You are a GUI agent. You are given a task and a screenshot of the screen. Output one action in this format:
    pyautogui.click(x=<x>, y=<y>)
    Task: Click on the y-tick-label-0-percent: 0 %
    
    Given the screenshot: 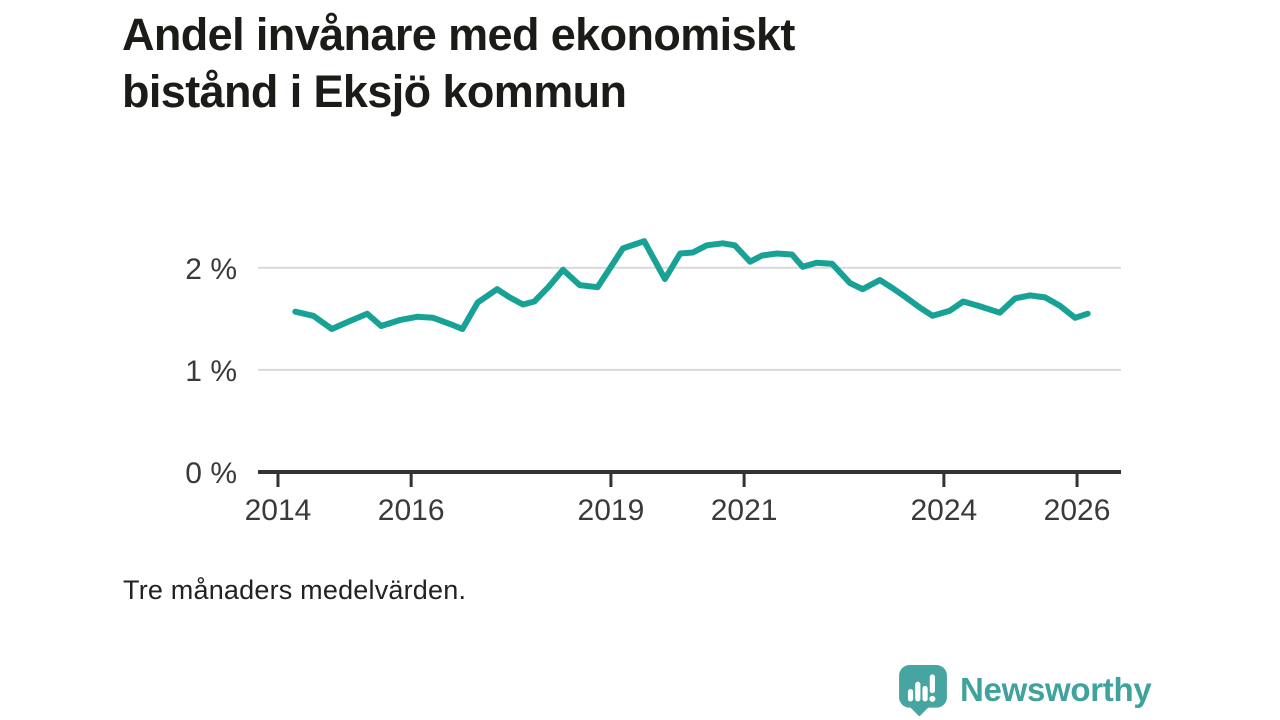 What is the action you would take?
    pyautogui.click(x=211, y=473)
    